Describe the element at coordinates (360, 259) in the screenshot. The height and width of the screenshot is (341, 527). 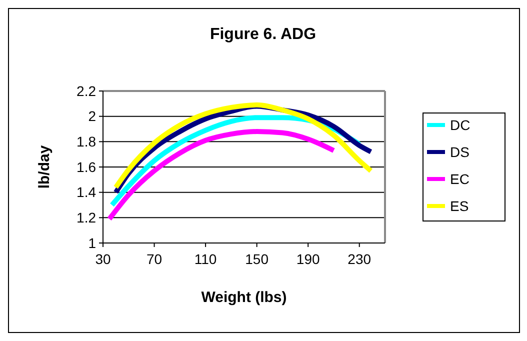
I see `x-tick-label: 230` at that location.